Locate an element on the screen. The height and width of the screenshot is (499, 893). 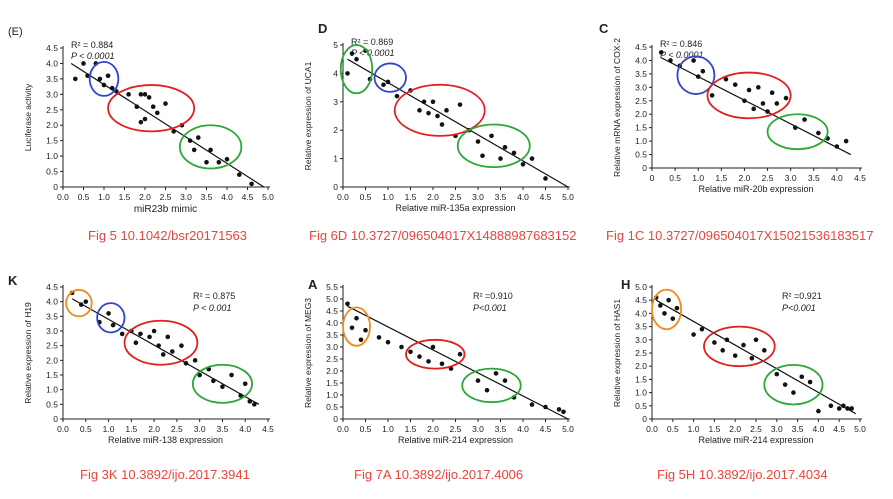
y-tick-label: 3.5 is located at coordinates (52, 79).